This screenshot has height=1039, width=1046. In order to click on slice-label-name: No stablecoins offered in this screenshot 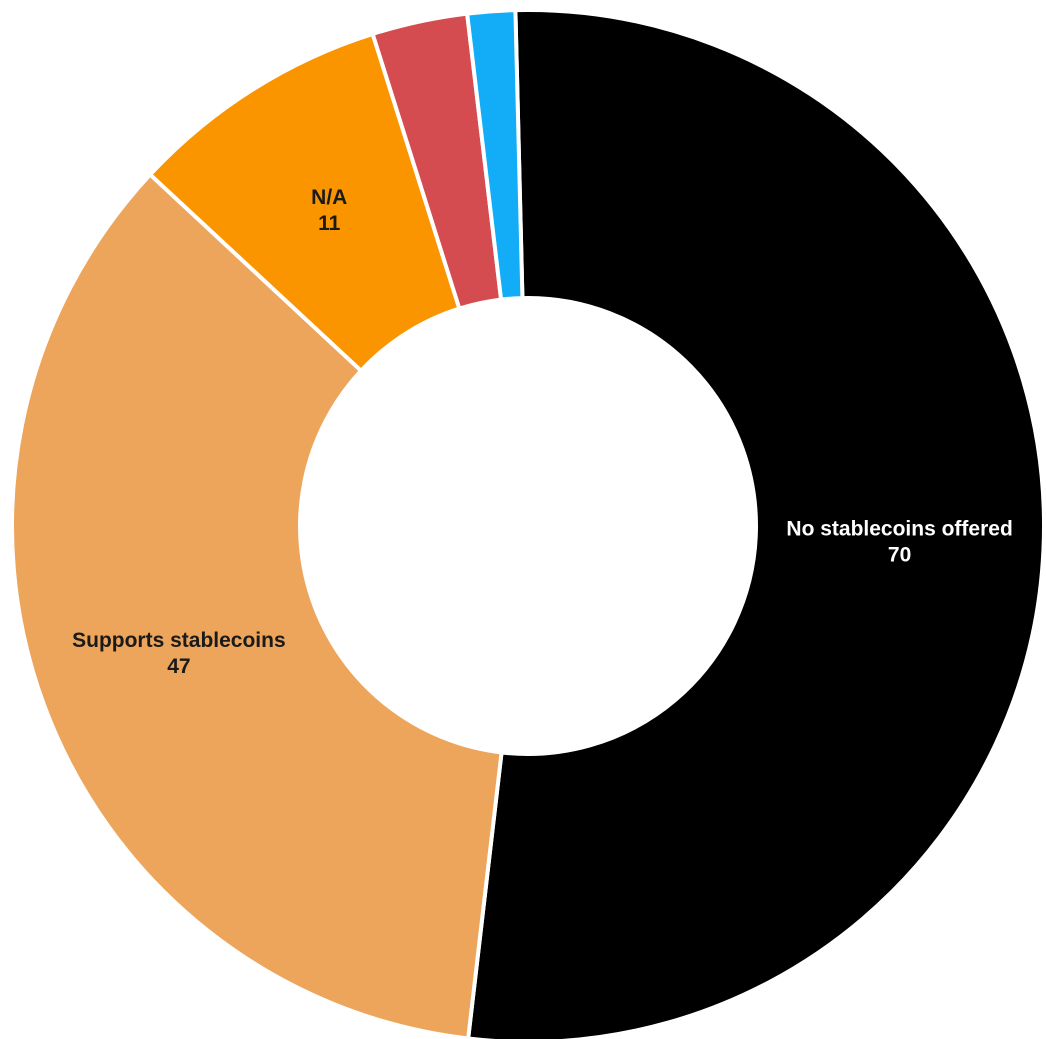, I will do `click(899, 529)`.